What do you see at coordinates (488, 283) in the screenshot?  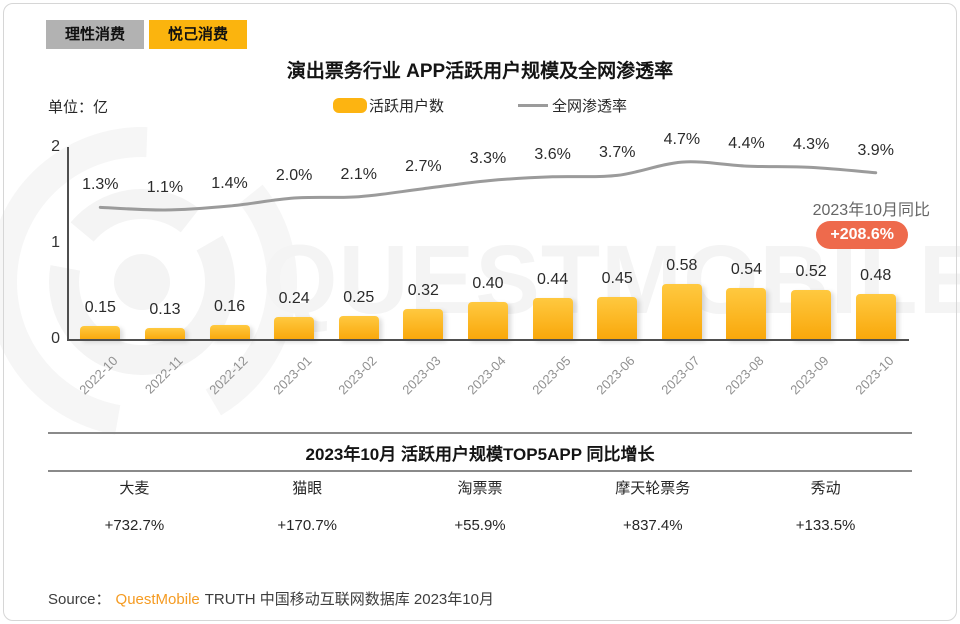 I see `bar-value-label: 0.40` at bounding box center [488, 283].